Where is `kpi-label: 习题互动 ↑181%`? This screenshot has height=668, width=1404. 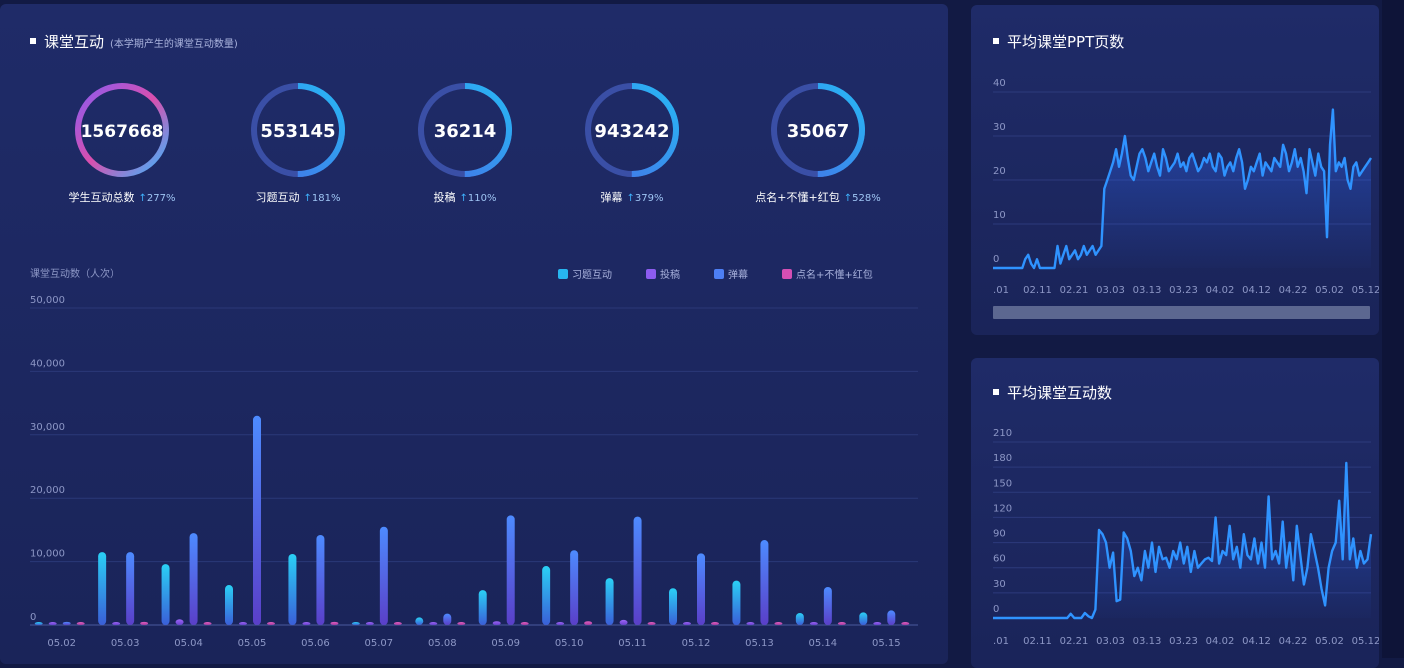 kpi-label: 习题互动 ↑181% is located at coordinates (298, 197).